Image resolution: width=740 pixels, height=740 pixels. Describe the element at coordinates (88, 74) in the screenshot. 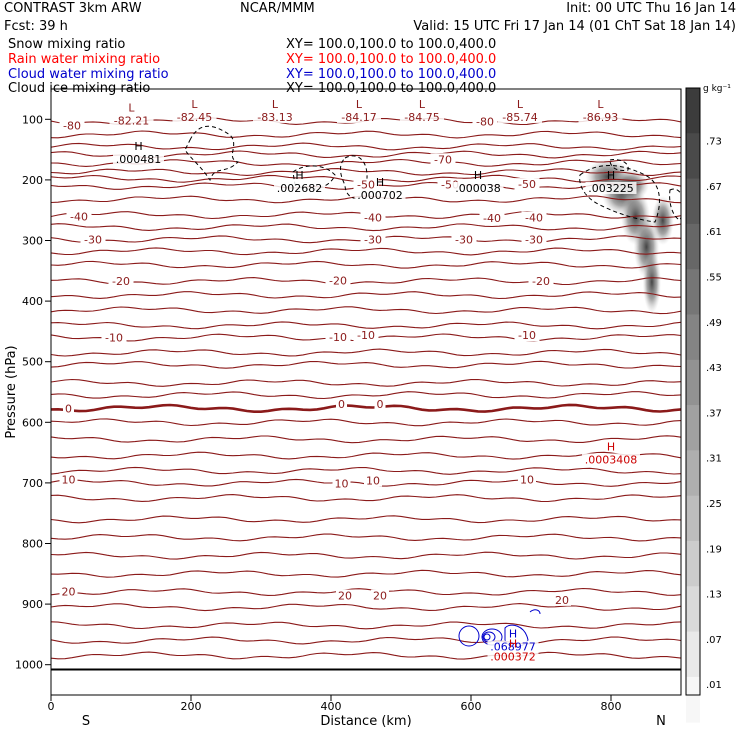

I see `legend-cloud-water-label: Cloud water mixing ratio` at that location.